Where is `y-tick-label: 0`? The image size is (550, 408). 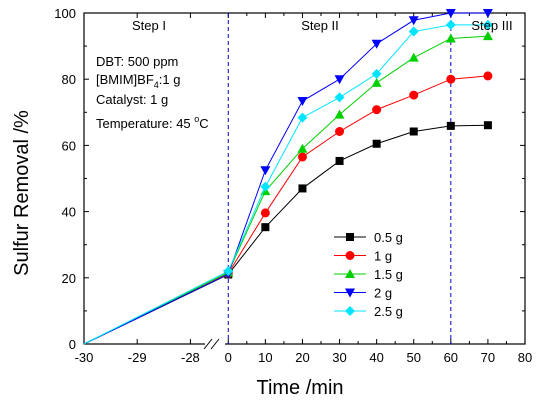
y-tick-label: 0 is located at coordinates (72, 344).